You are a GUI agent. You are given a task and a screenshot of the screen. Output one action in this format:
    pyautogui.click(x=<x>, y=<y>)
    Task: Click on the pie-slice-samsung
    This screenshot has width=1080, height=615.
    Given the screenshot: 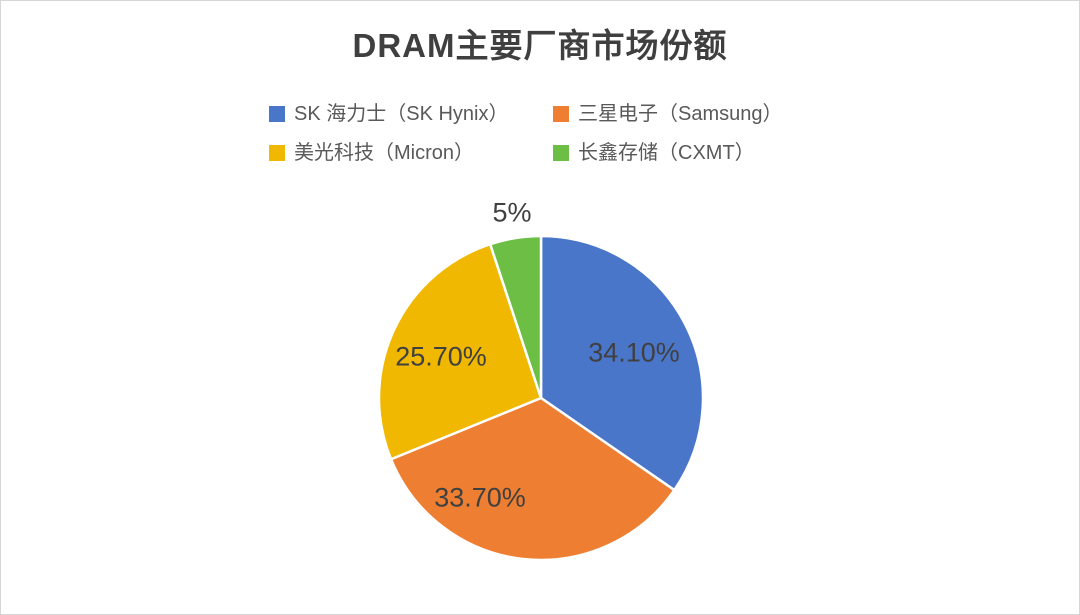 What is the action you would take?
    pyautogui.click(x=533, y=479)
    